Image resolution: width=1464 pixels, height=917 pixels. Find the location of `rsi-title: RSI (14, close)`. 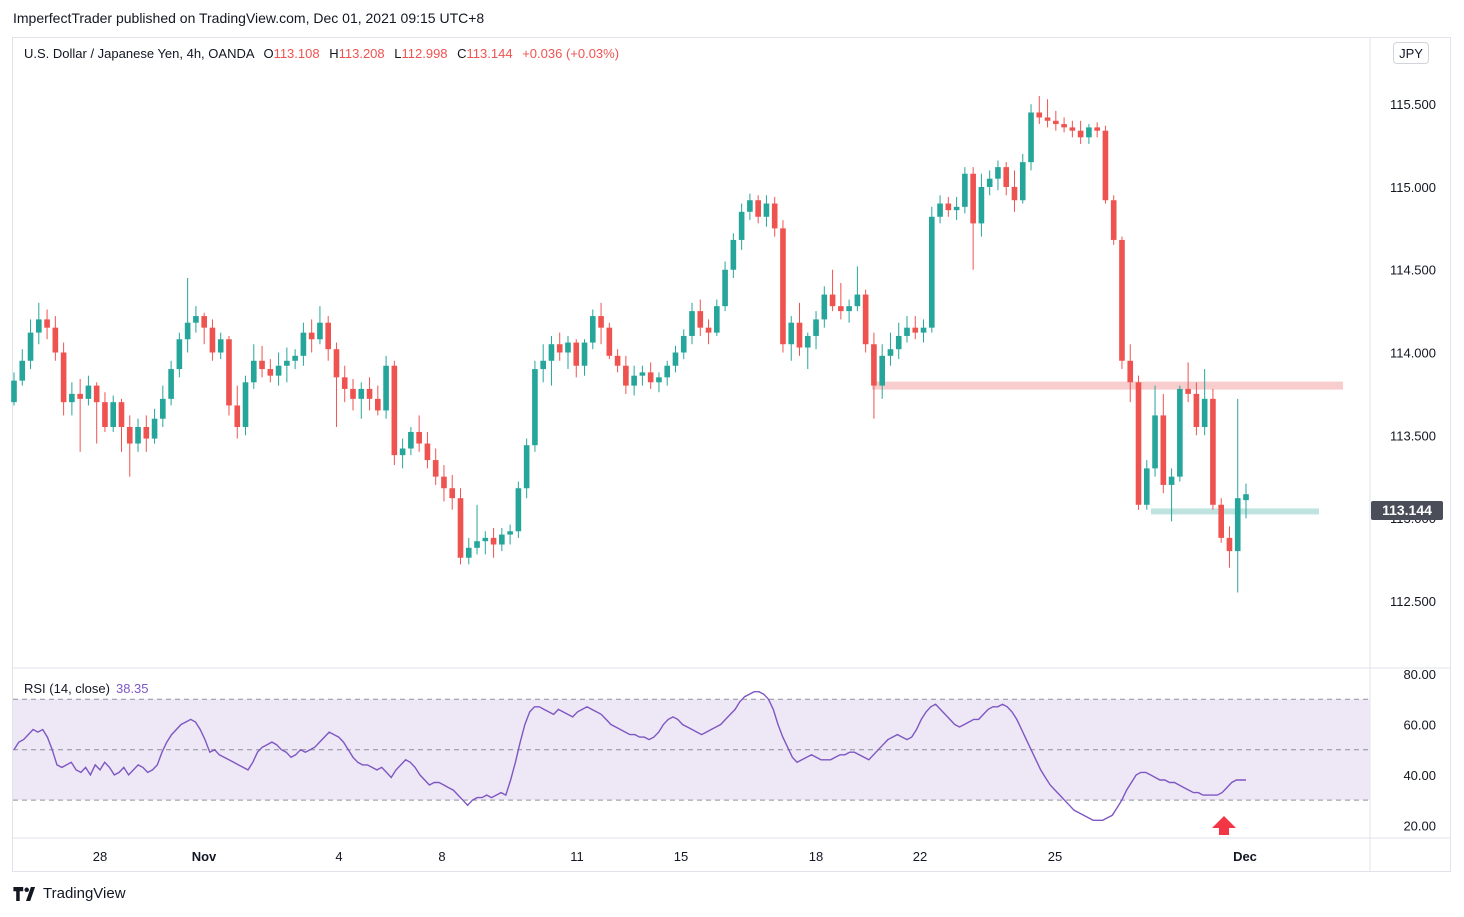

rsi-title: RSI (14, close) is located at coordinates (67, 688).